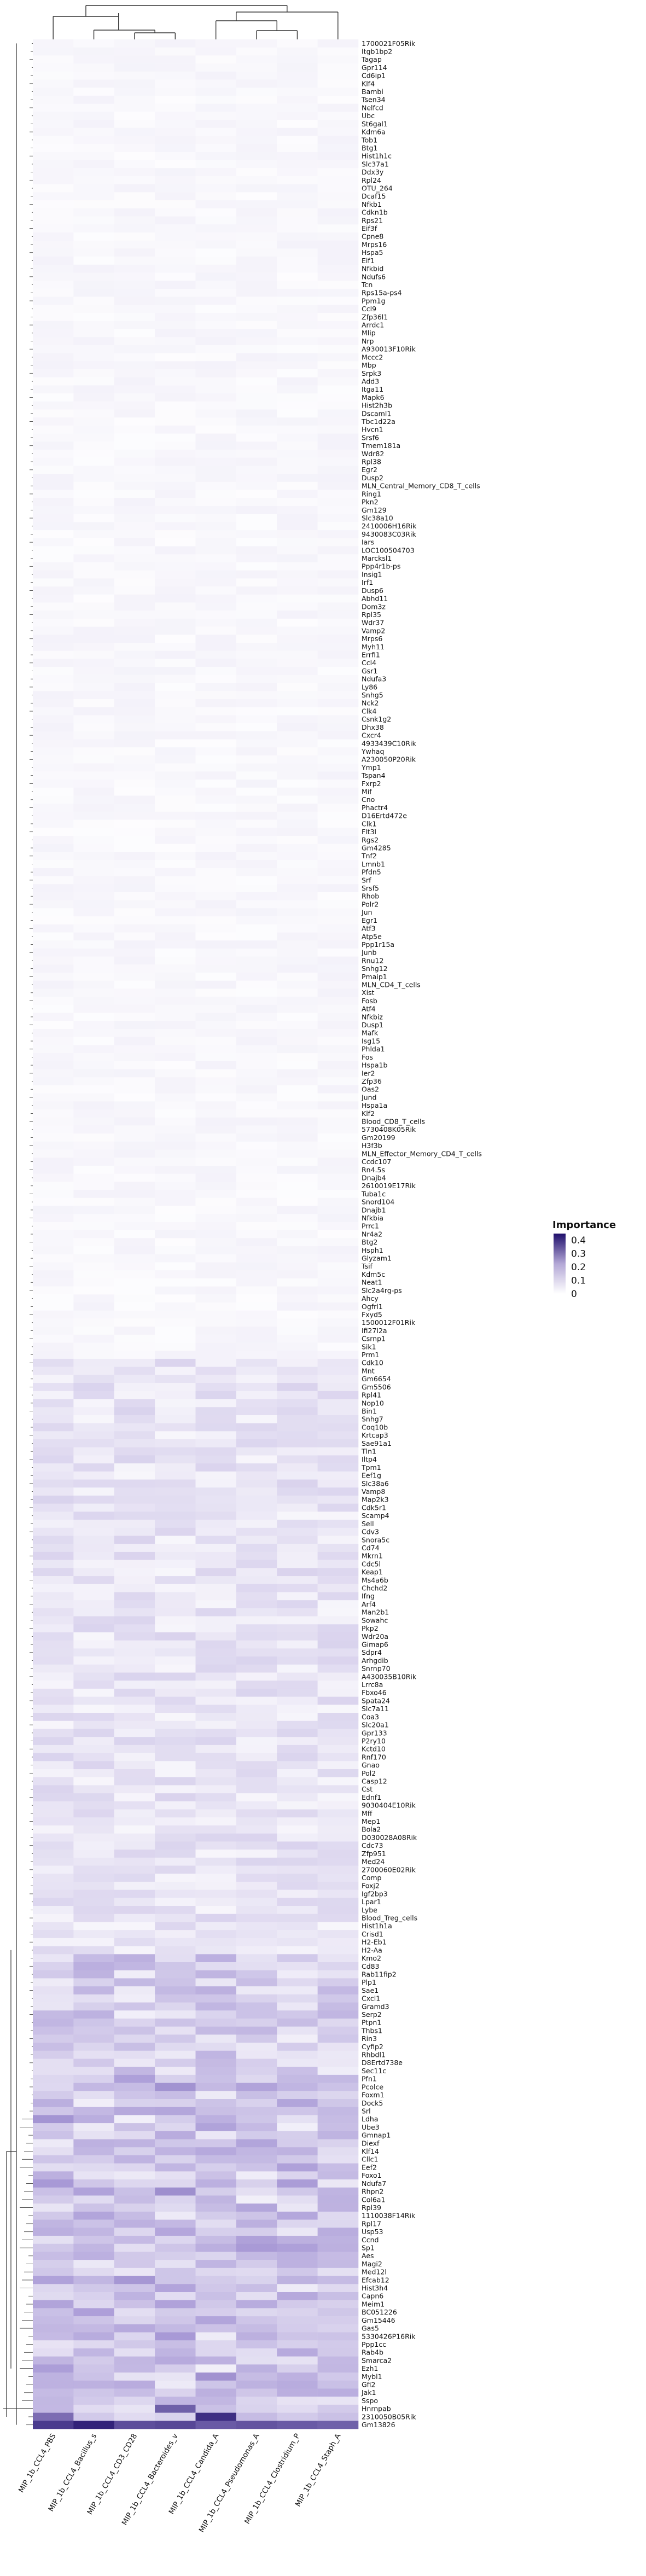 The height and width of the screenshot is (2576, 646). What do you see at coordinates (376, 1669) in the screenshot?
I see `row-label: Snrnp70` at bounding box center [376, 1669].